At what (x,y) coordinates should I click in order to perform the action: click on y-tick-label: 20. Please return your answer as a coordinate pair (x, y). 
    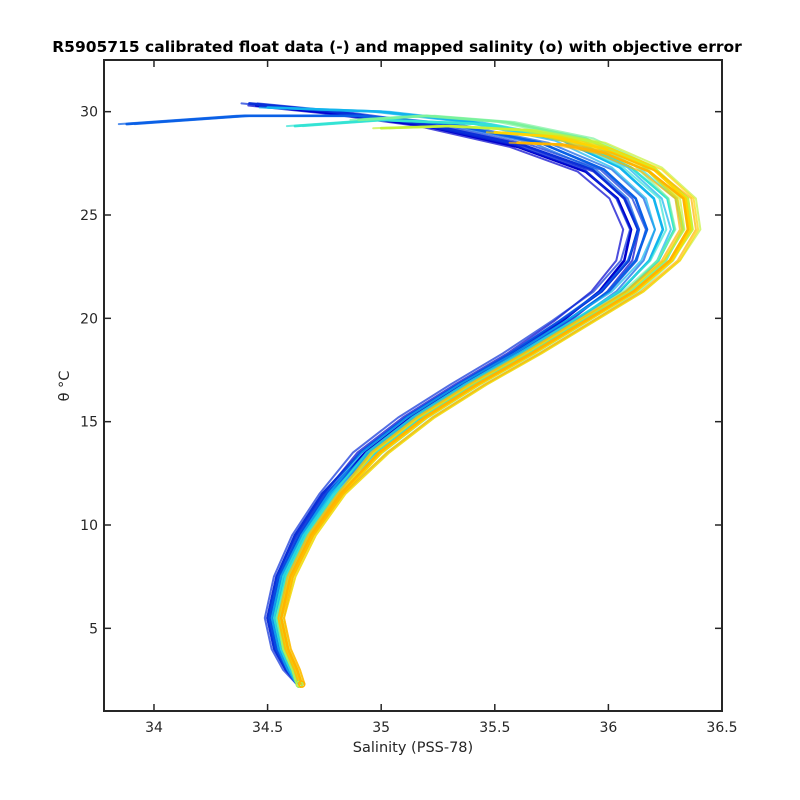
    Looking at the image, I should click on (89, 319).